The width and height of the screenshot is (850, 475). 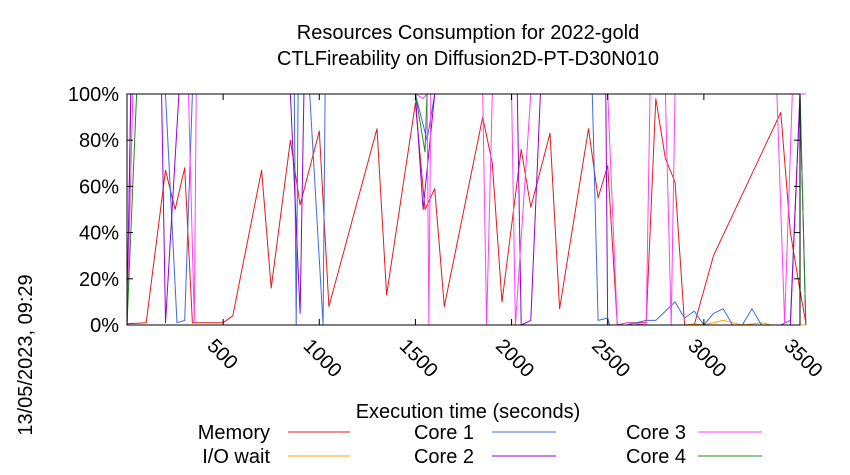 I want to click on x-tick-label: 2500, so click(x=610, y=358).